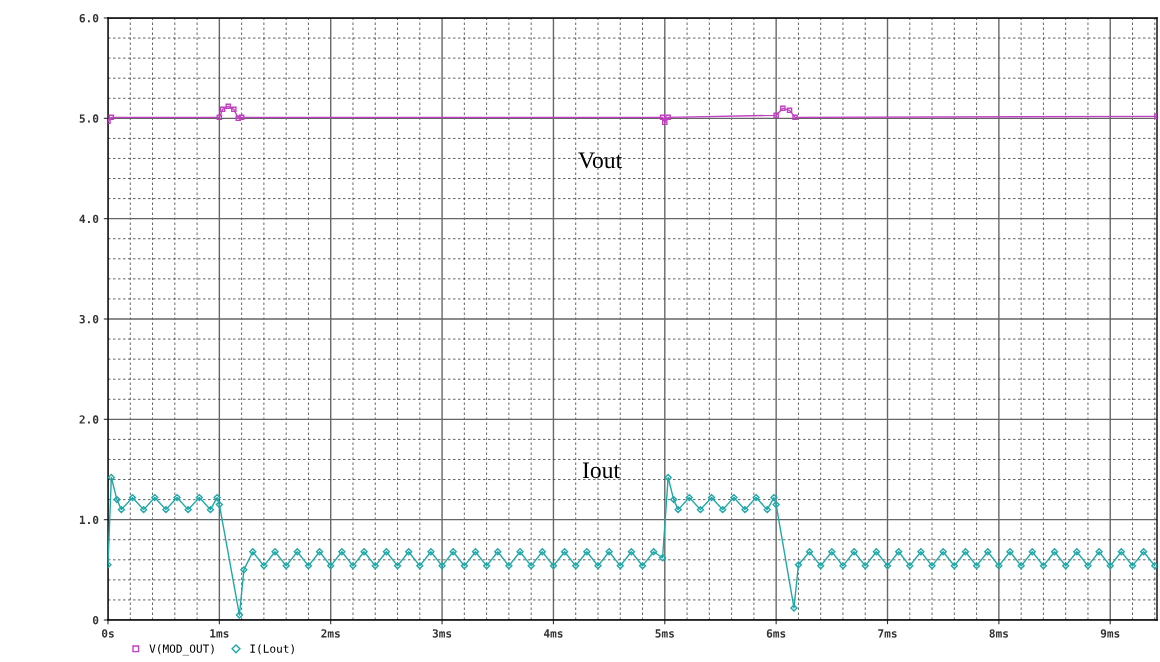 This screenshot has height=662, width=1160. I want to click on legend-label: V(MOD_OUT), so click(181, 650).